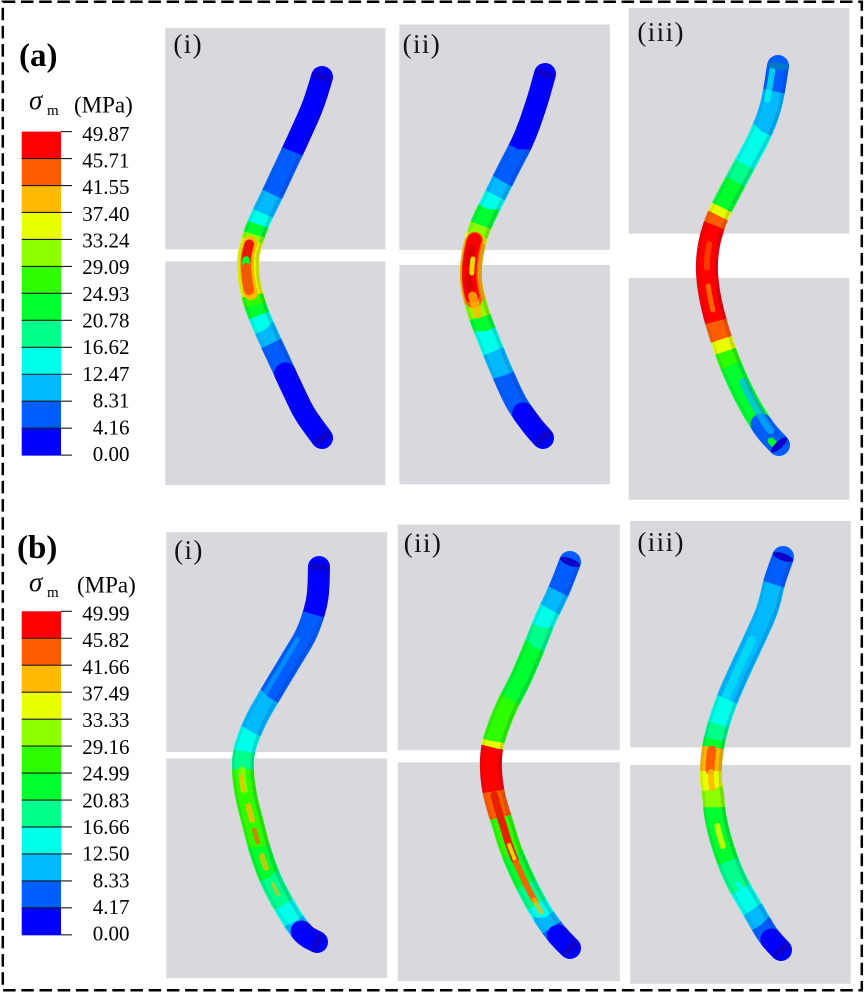  Describe the element at coordinates (105, 214) in the screenshot. I see `svg-text: 37.40` at that location.